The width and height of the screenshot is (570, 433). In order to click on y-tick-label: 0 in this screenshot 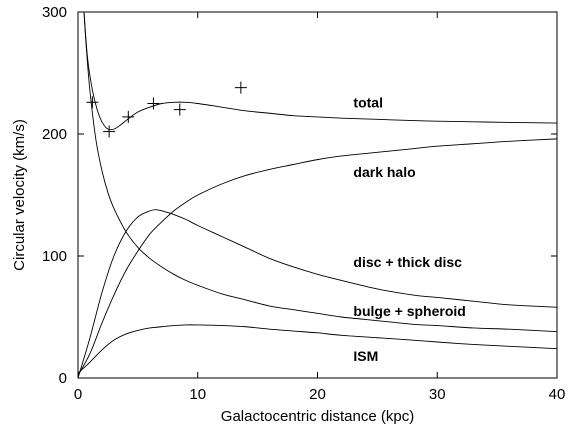, I will do `click(63, 378)`.